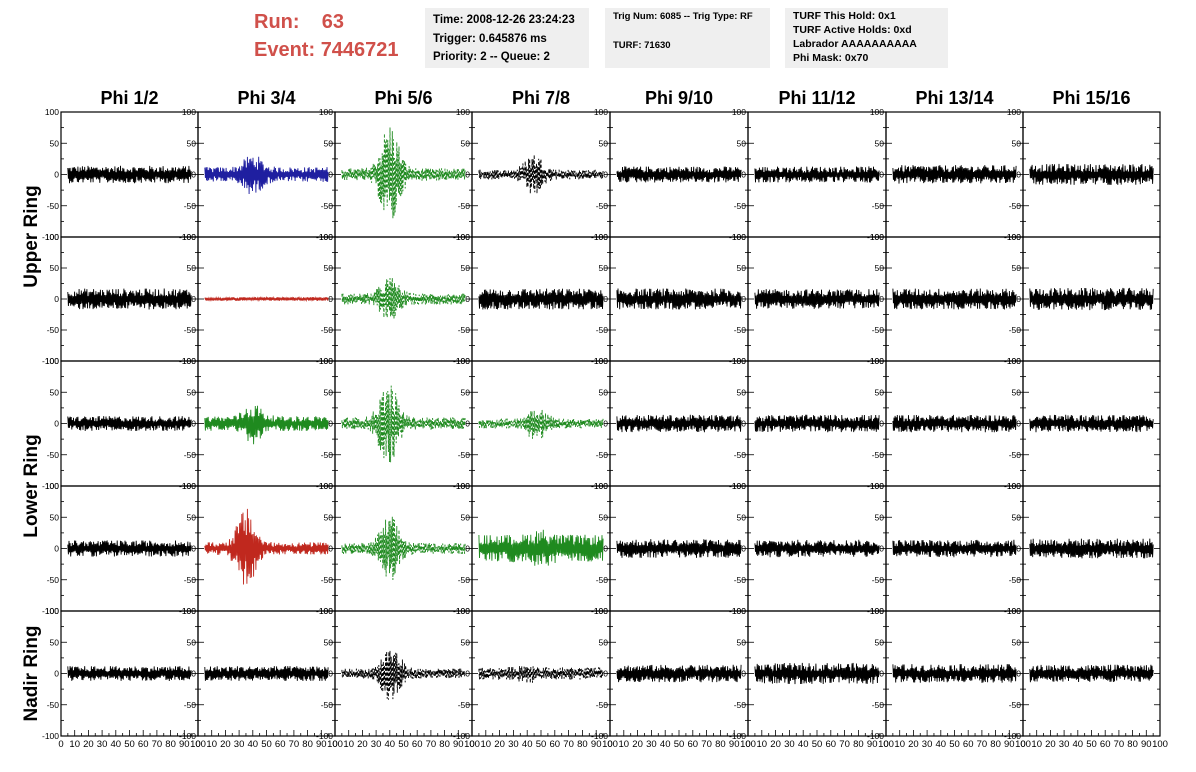 The image size is (1196, 772). I want to click on turf-line: TURF: 71630, so click(642, 45).